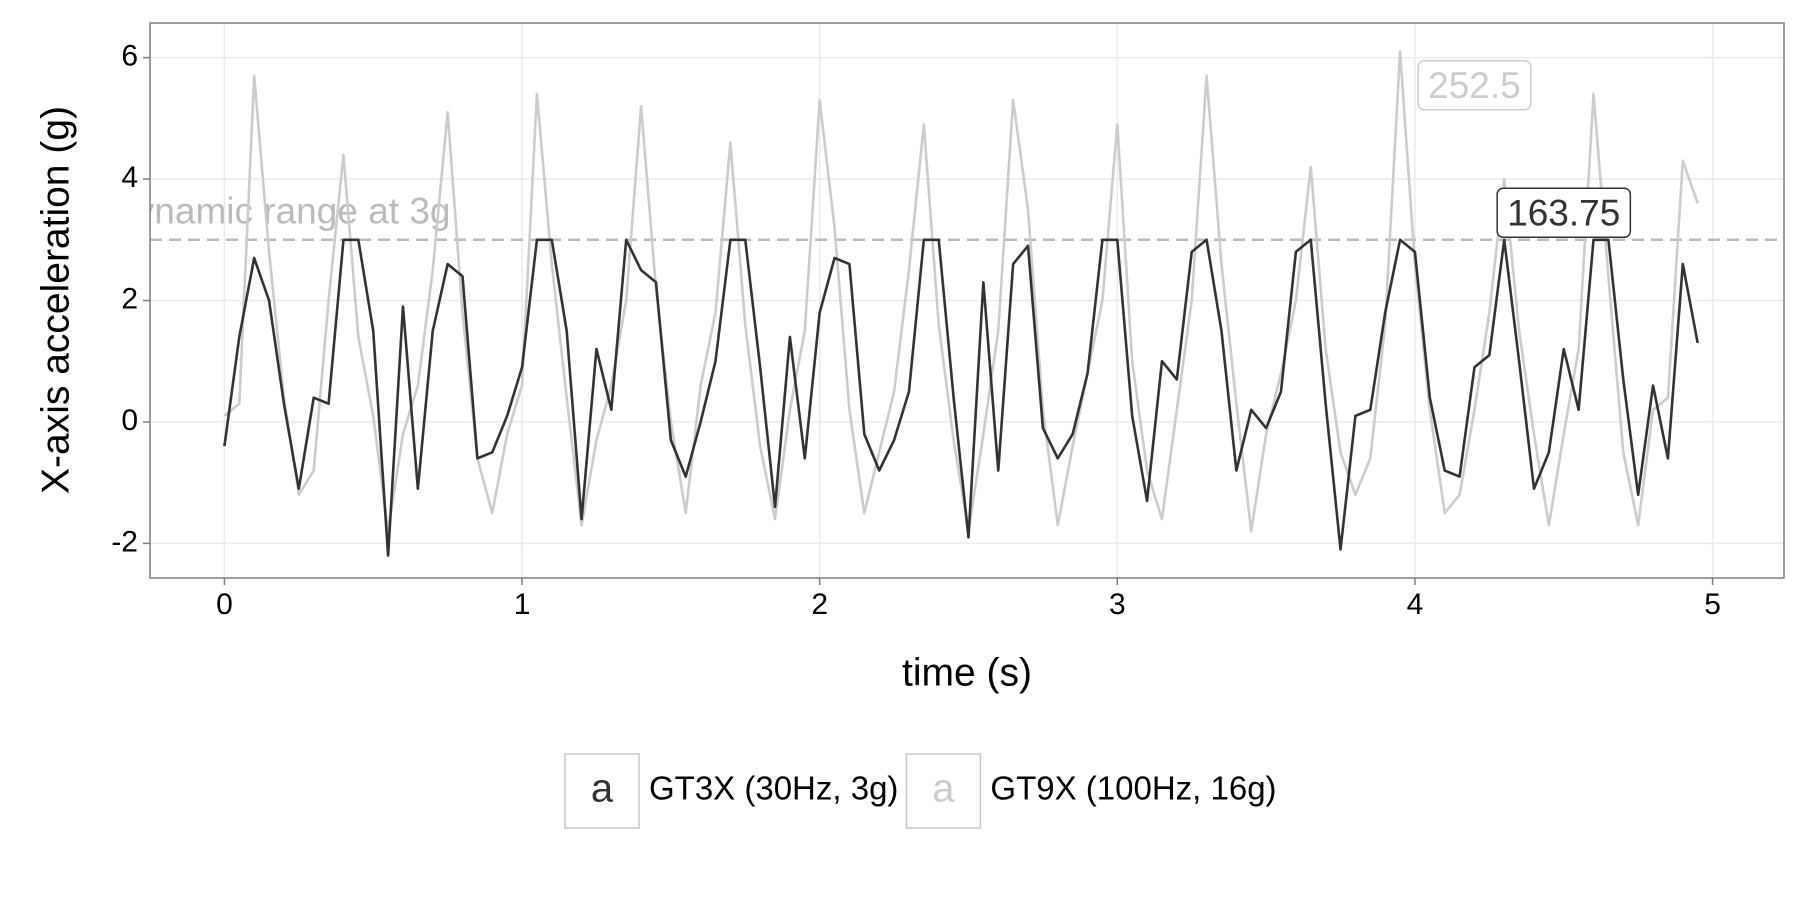  I want to click on annotation: 252.5, so click(1474, 85).